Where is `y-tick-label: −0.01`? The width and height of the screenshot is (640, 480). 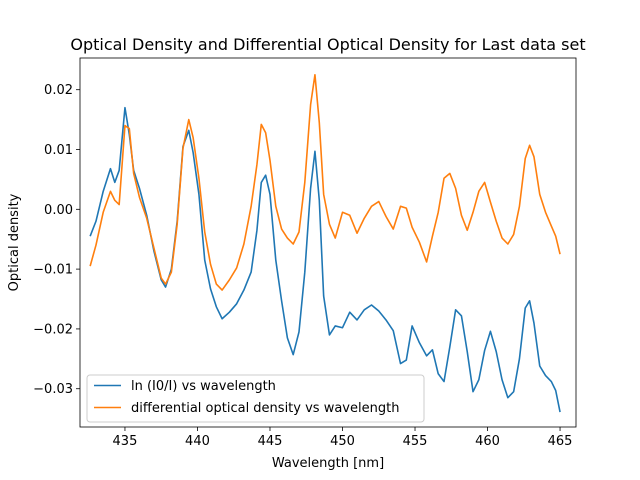 y-tick-label: −0.01 is located at coordinates (53, 270).